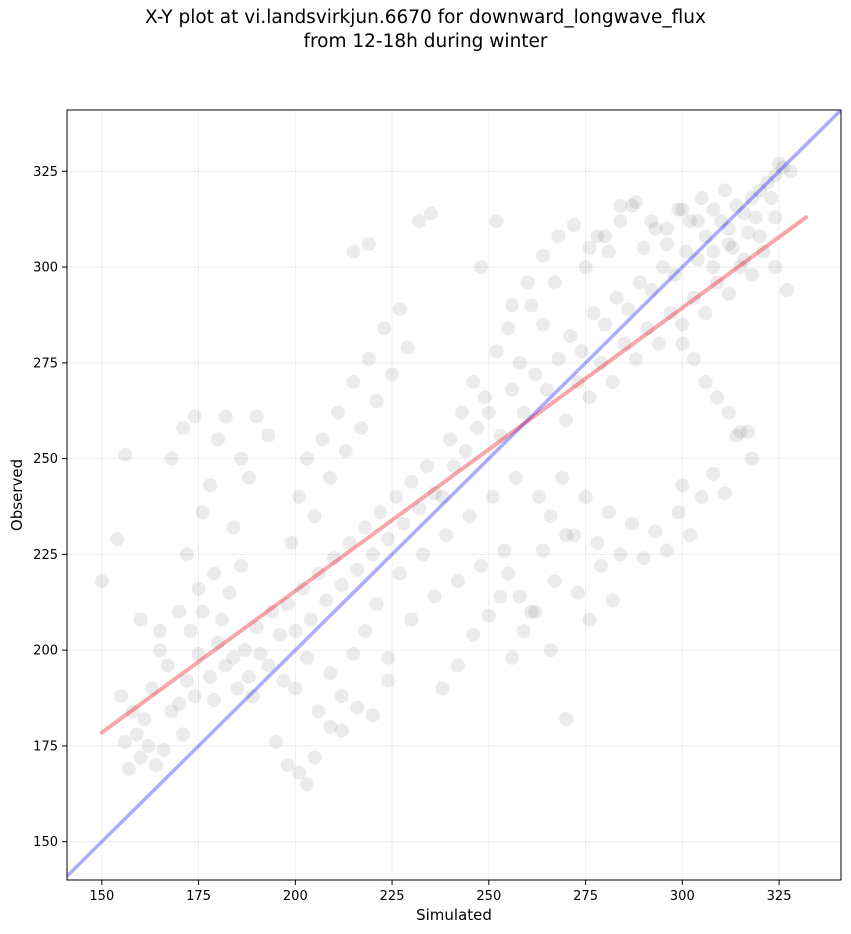 The width and height of the screenshot is (851, 934). Describe the element at coordinates (198, 896) in the screenshot. I see `x-tick-label: 175` at that location.